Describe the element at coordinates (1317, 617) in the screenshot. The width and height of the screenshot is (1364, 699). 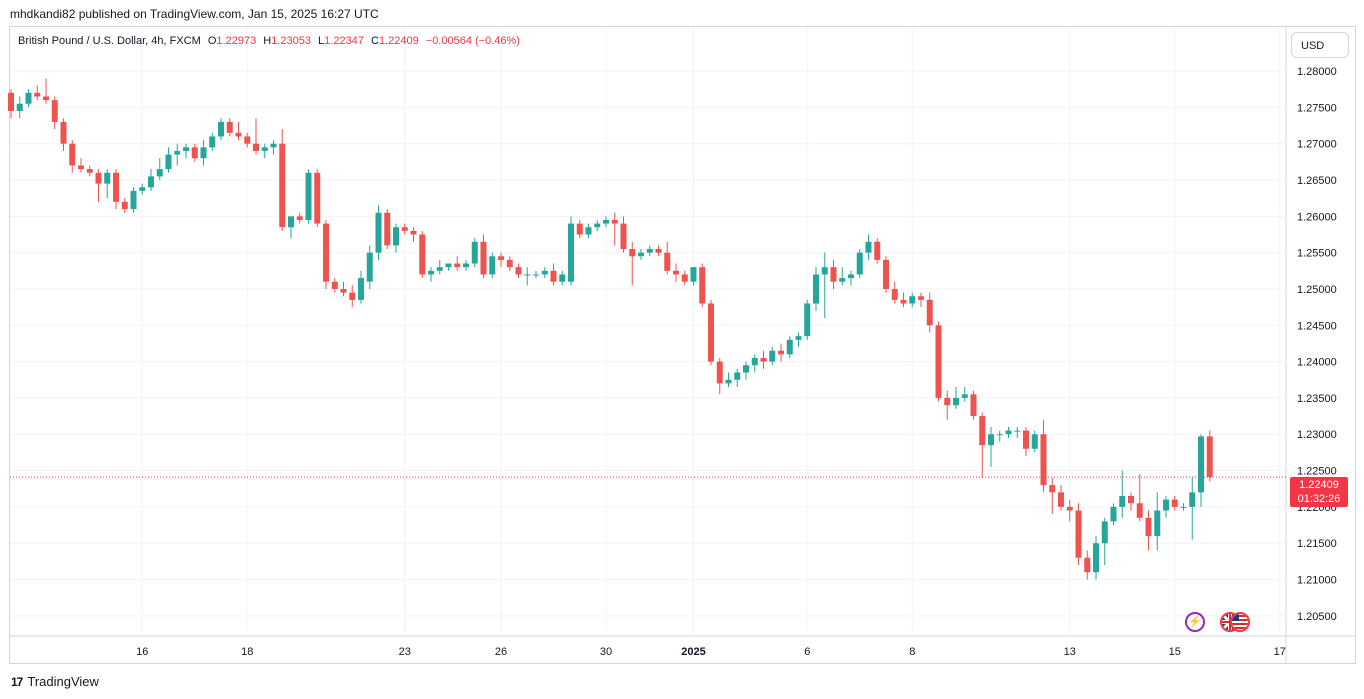
I see `y-tick-label: 1.20500` at that location.